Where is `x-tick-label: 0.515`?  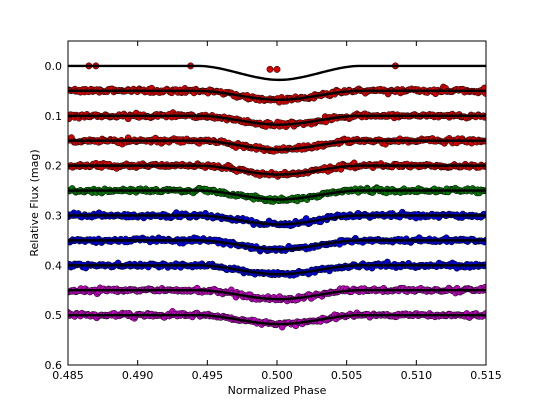
x-tick-label: 0.515 is located at coordinates (486, 375).